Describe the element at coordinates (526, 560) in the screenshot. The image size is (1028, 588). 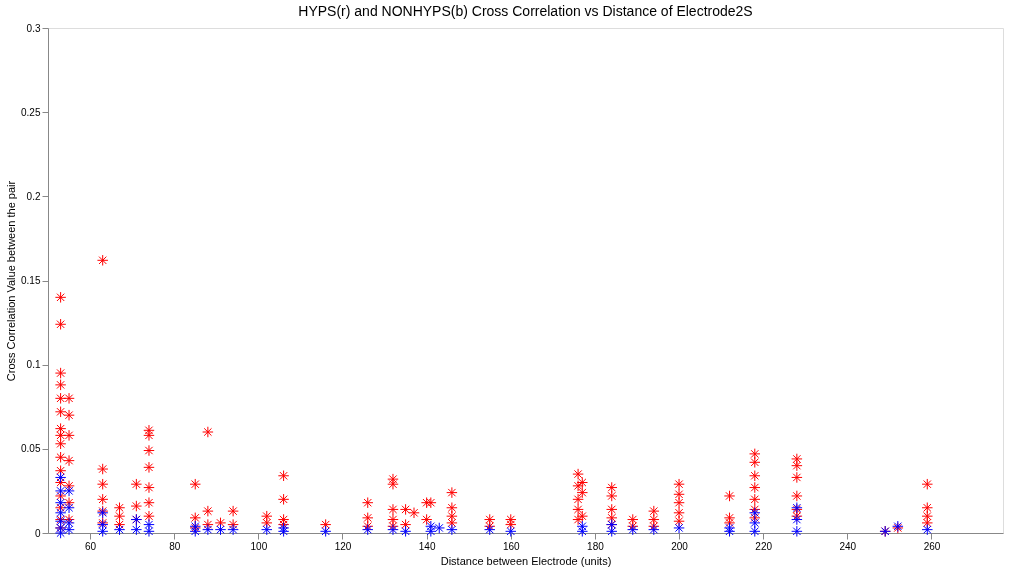
I see `x-axis-title: Distance between Electrode (units)` at that location.